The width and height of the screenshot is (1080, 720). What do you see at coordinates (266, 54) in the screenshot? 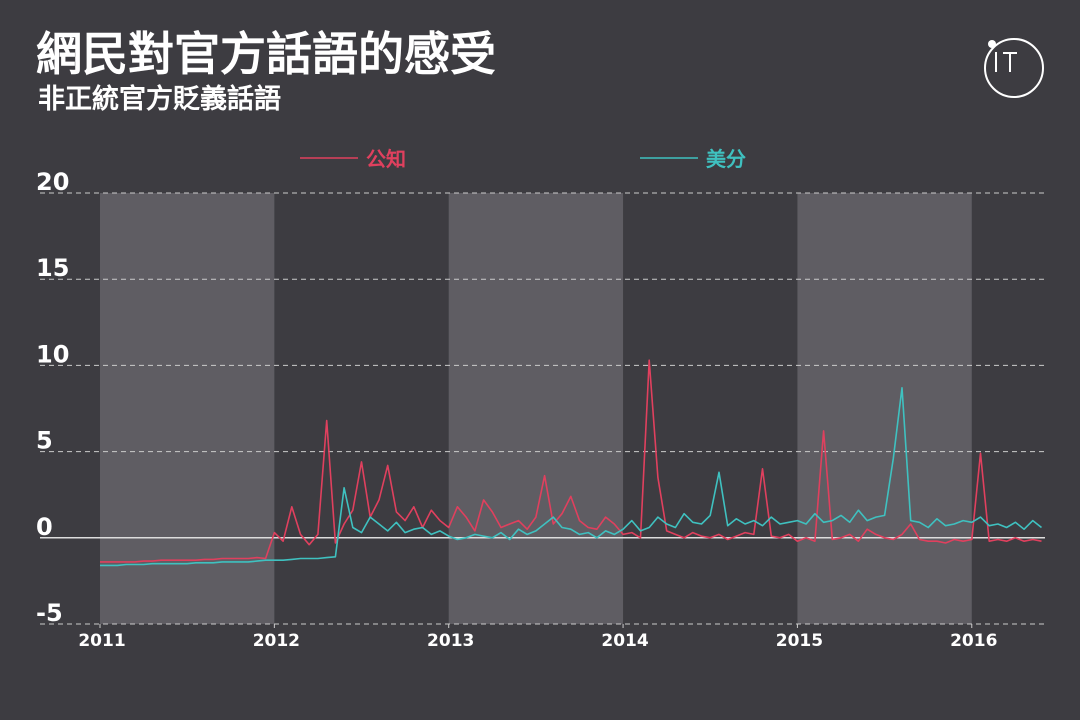
I see `chart-title: 網民對官方話語的感受` at bounding box center [266, 54].